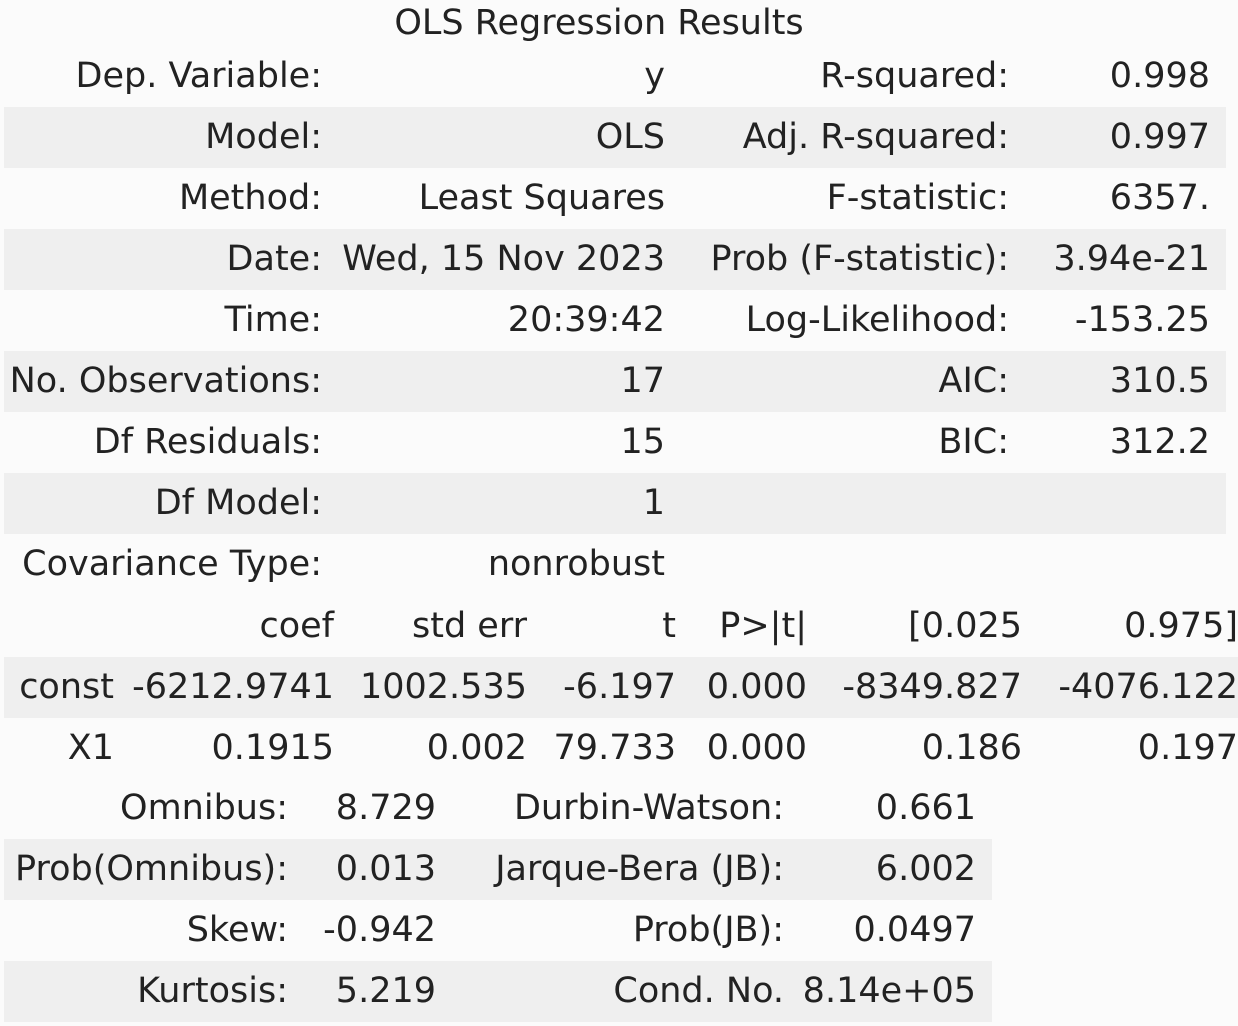  I want to click on summary-value: OLS, so click(501, 137).